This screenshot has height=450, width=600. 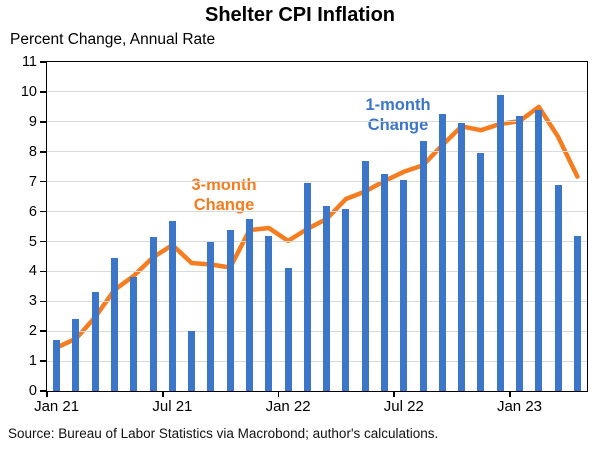 What do you see at coordinates (172, 406) in the screenshot?
I see `x-axis-tick-label: Jul 21` at bounding box center [172, 406].